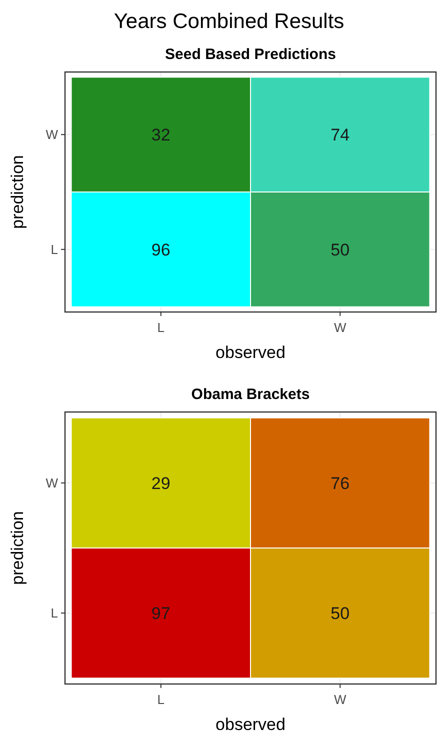 Image resolution: width=438 pixels, height=733 pixels. What do you see at coordinates (250, 394) in the screenshot?
I see `chart-title: Obama Brackets` at bounding box center [250, 394].